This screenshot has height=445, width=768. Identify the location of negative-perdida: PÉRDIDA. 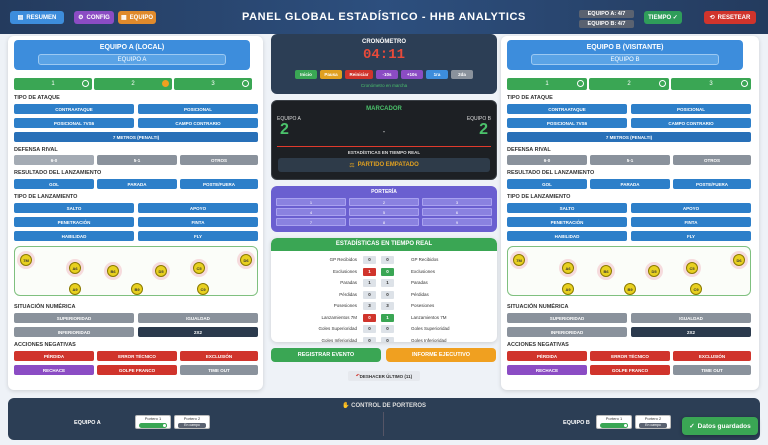
(54, 356).